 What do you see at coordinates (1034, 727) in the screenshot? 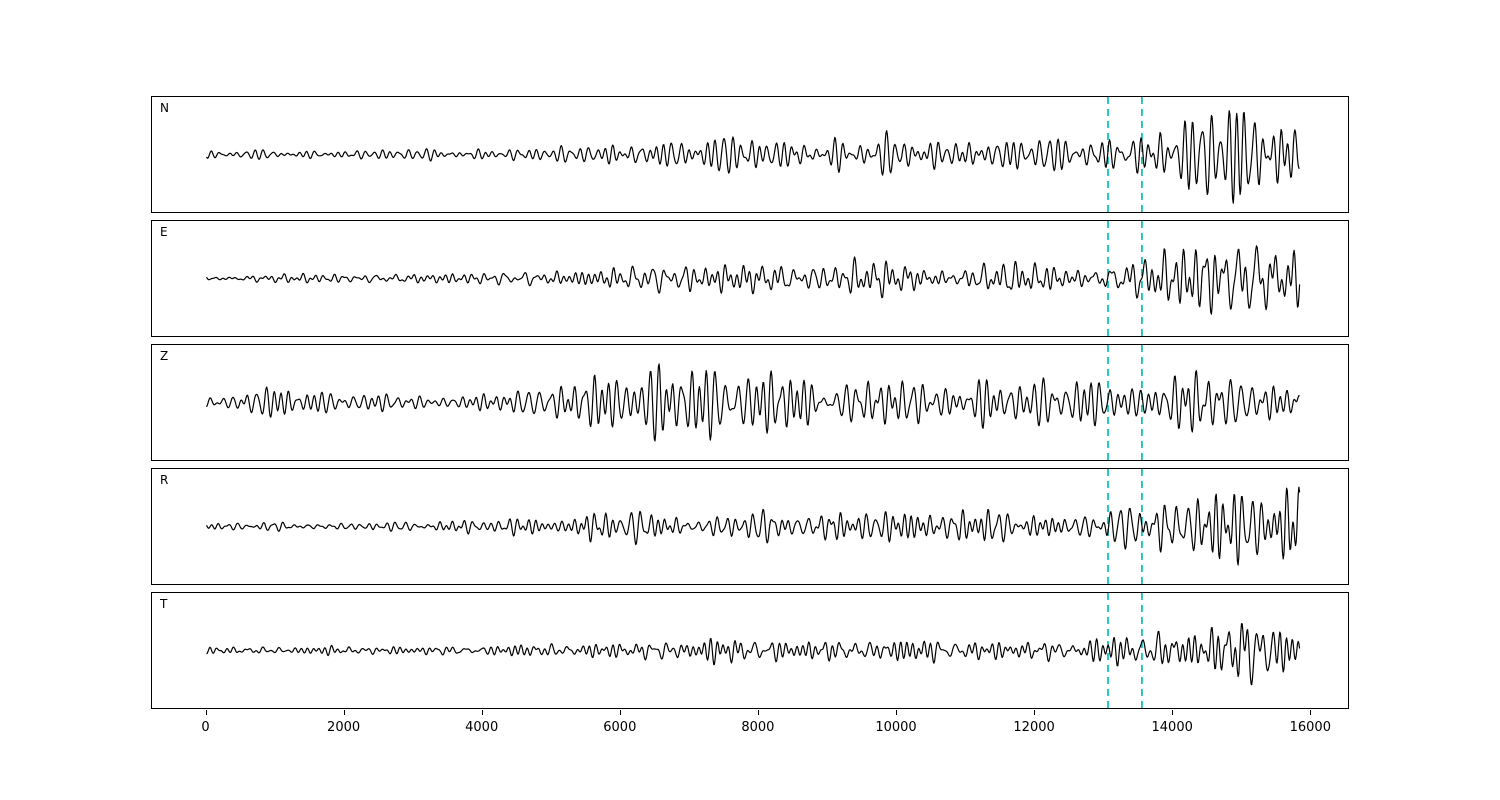
I see `x-tick-label: 12000` at bounding box center [1034, 727].